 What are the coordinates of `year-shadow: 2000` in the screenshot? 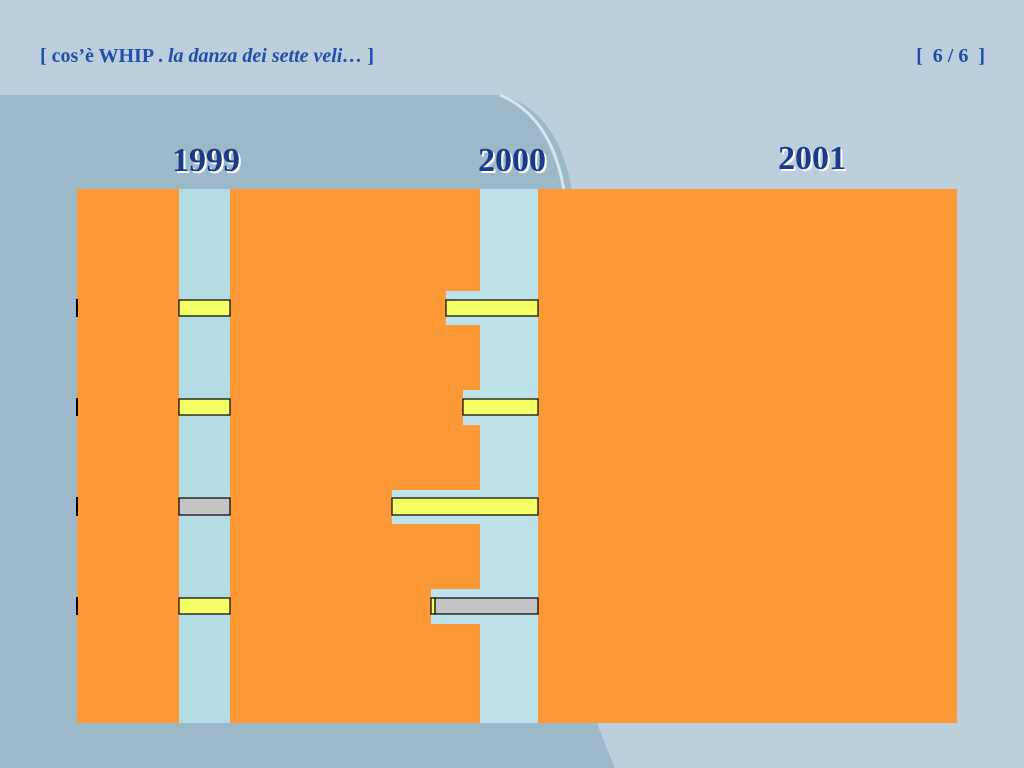 It's located at (514, 162).